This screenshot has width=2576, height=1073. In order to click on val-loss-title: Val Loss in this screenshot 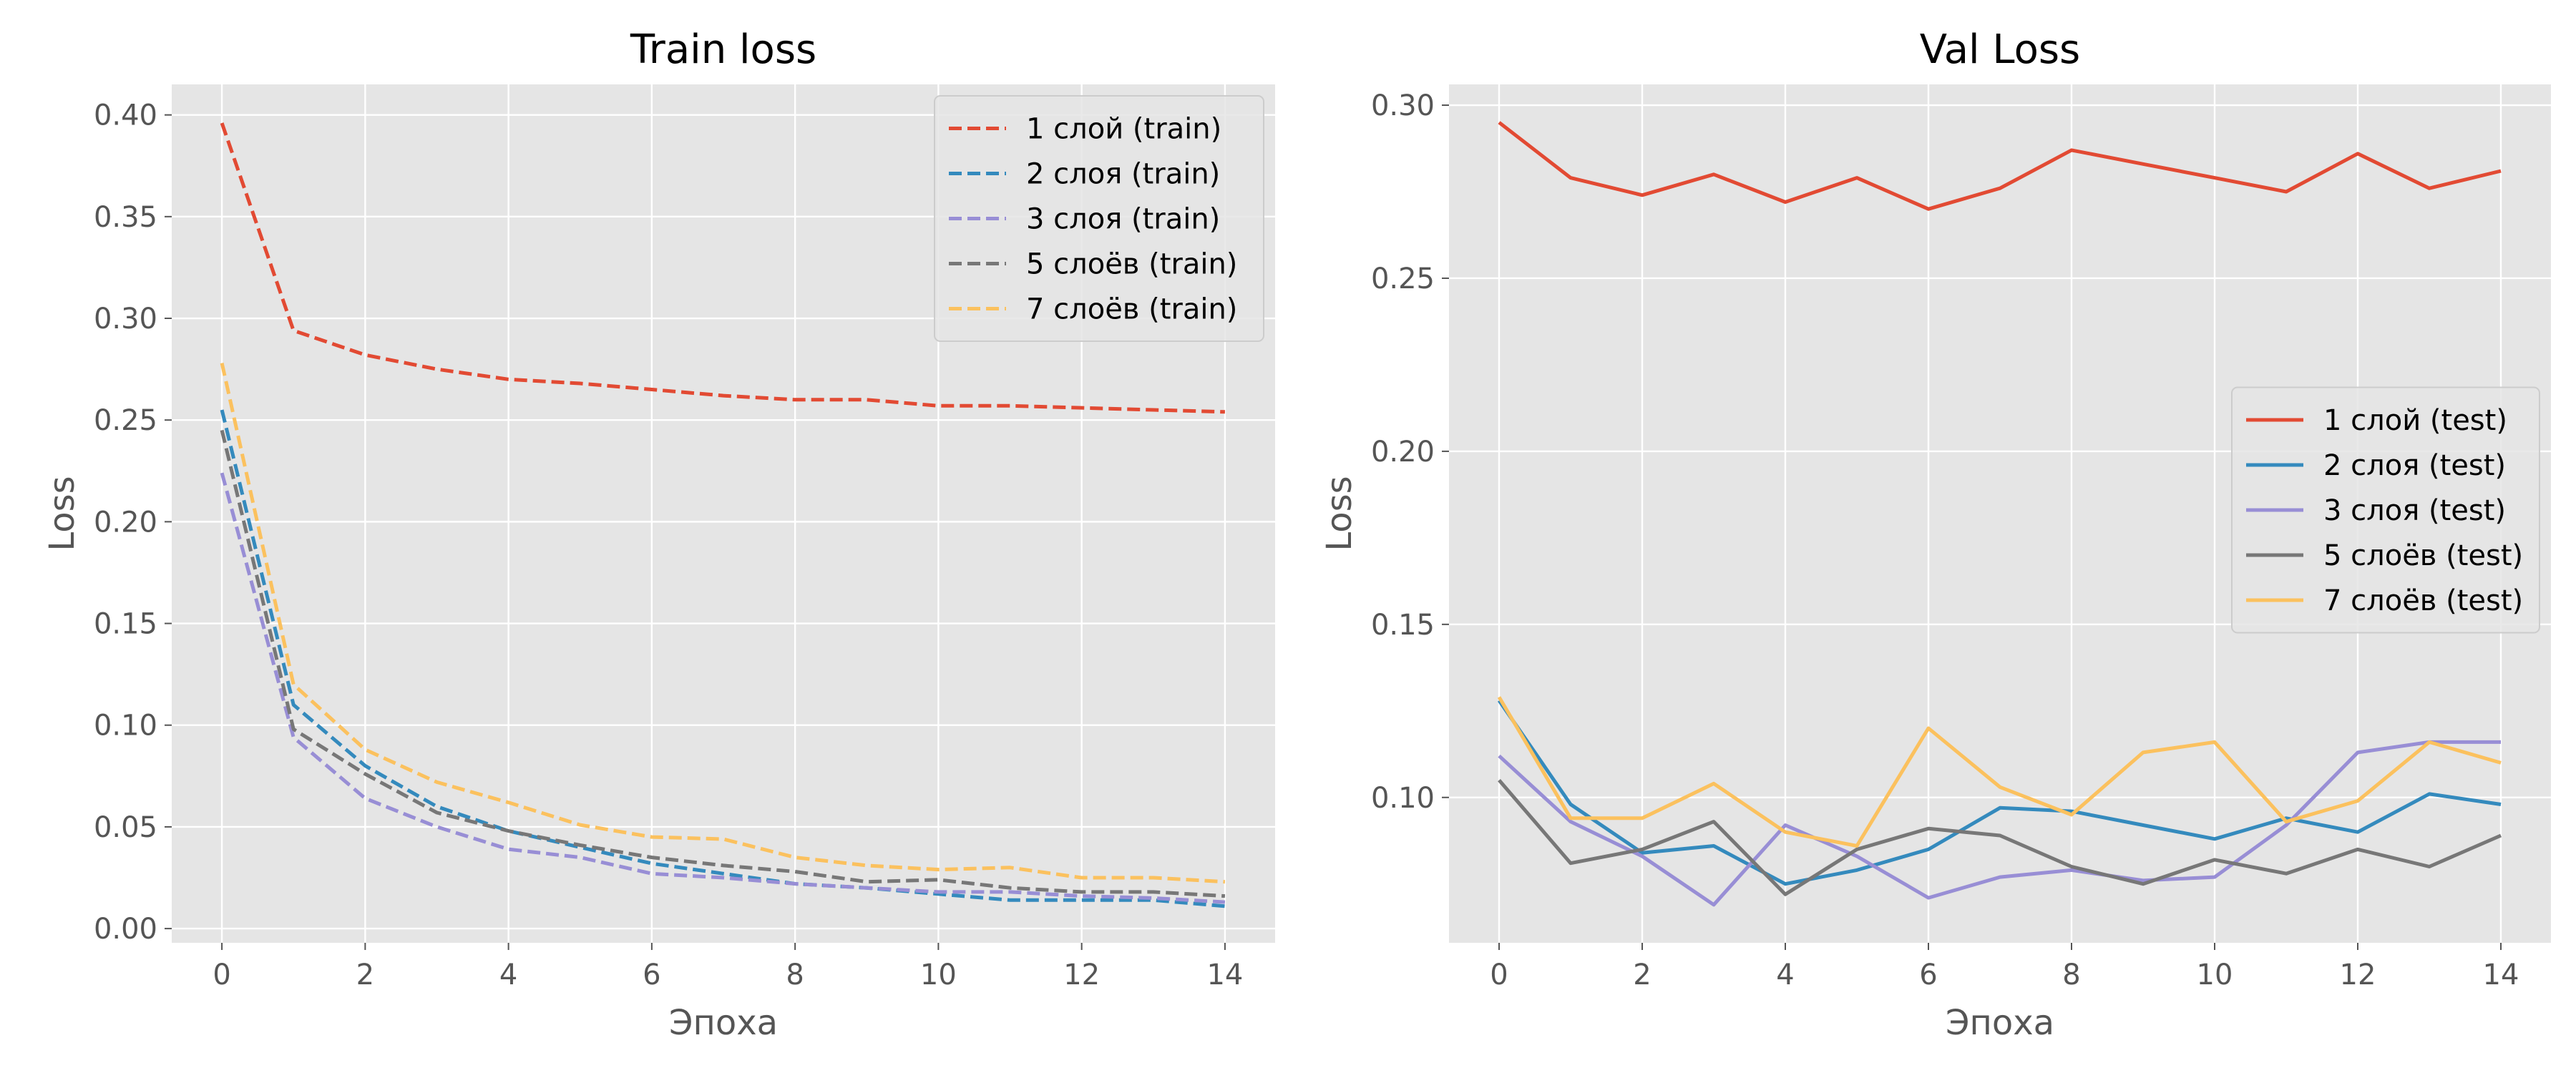, I will do `click(2000, 49)`.